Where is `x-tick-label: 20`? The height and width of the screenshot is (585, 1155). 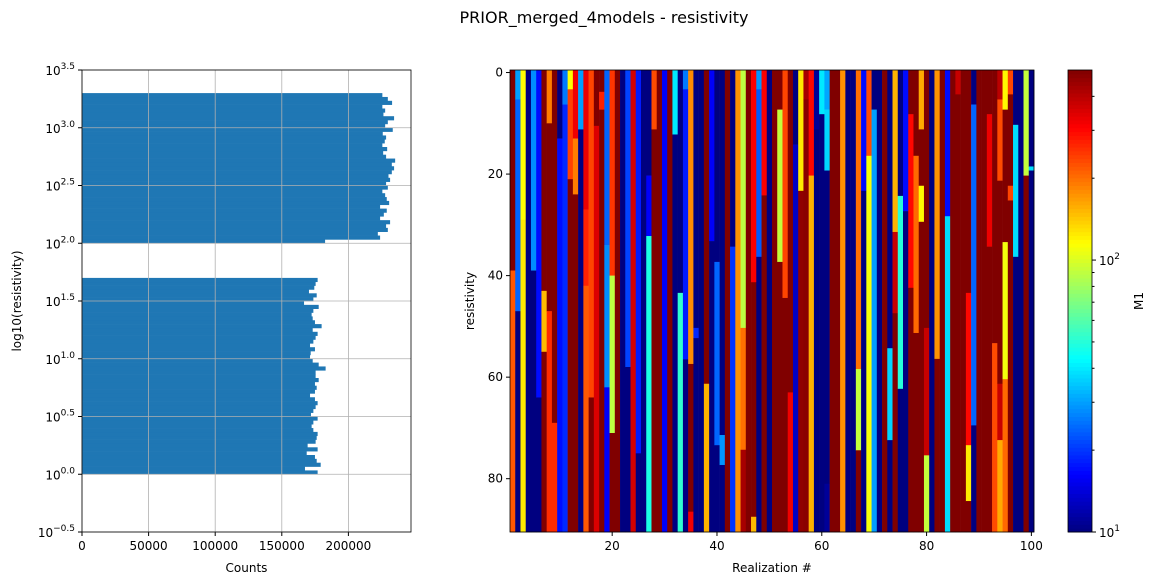 x-tick-label: 20 is located at coordinates (612, 546).